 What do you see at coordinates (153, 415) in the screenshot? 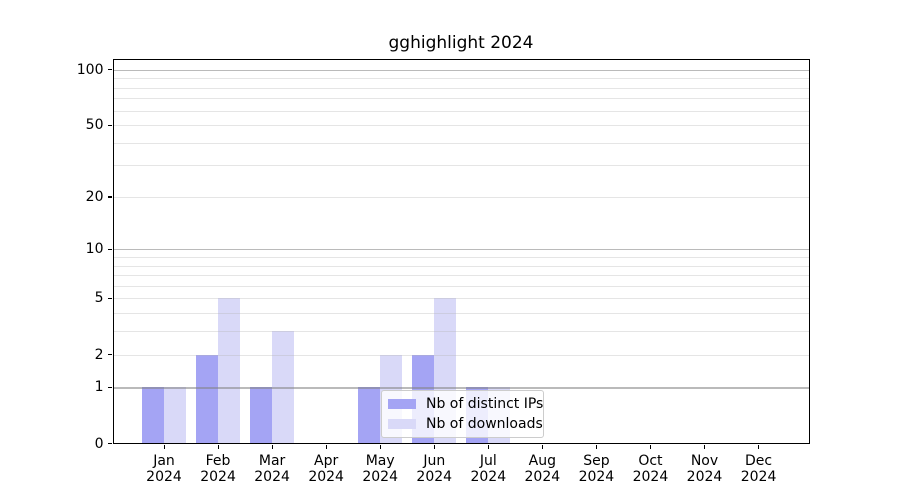
I see `bar-distinct-ips-jan` at bounding box center [153, 415].